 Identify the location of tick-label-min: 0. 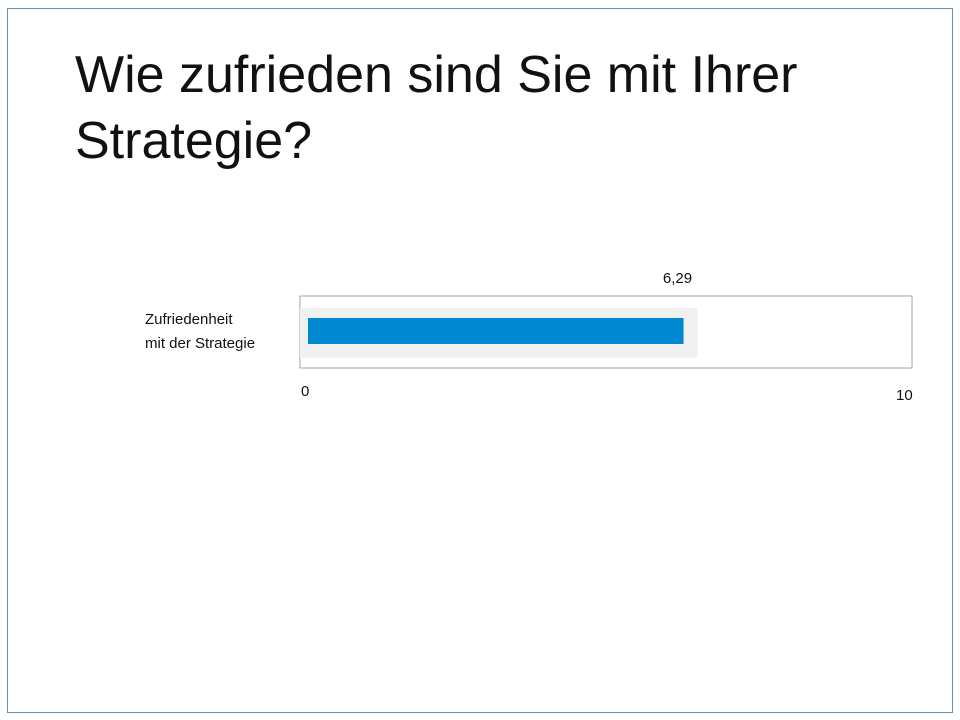
(305, 391).